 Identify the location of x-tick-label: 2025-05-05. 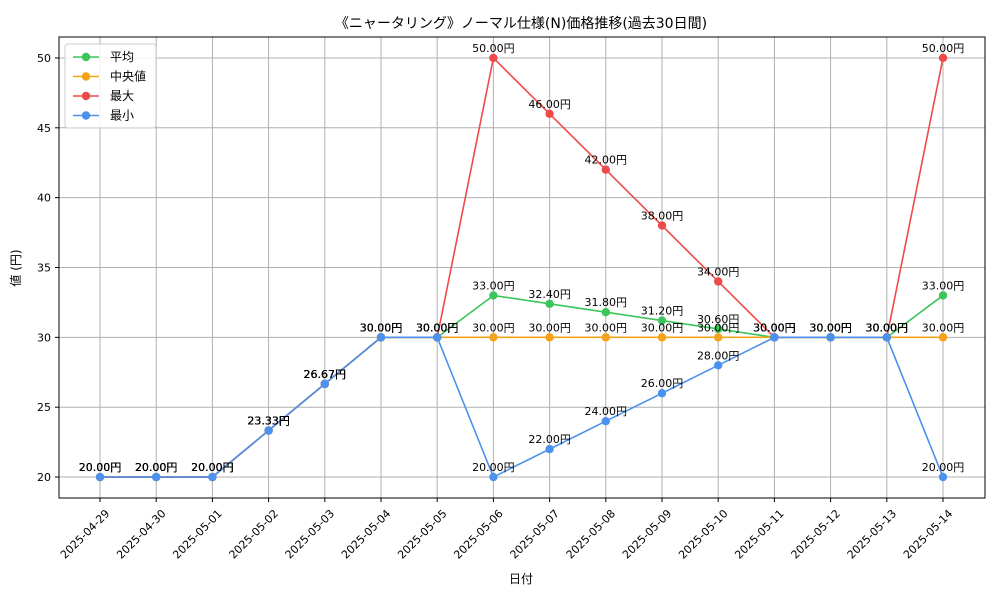
(422, 534).